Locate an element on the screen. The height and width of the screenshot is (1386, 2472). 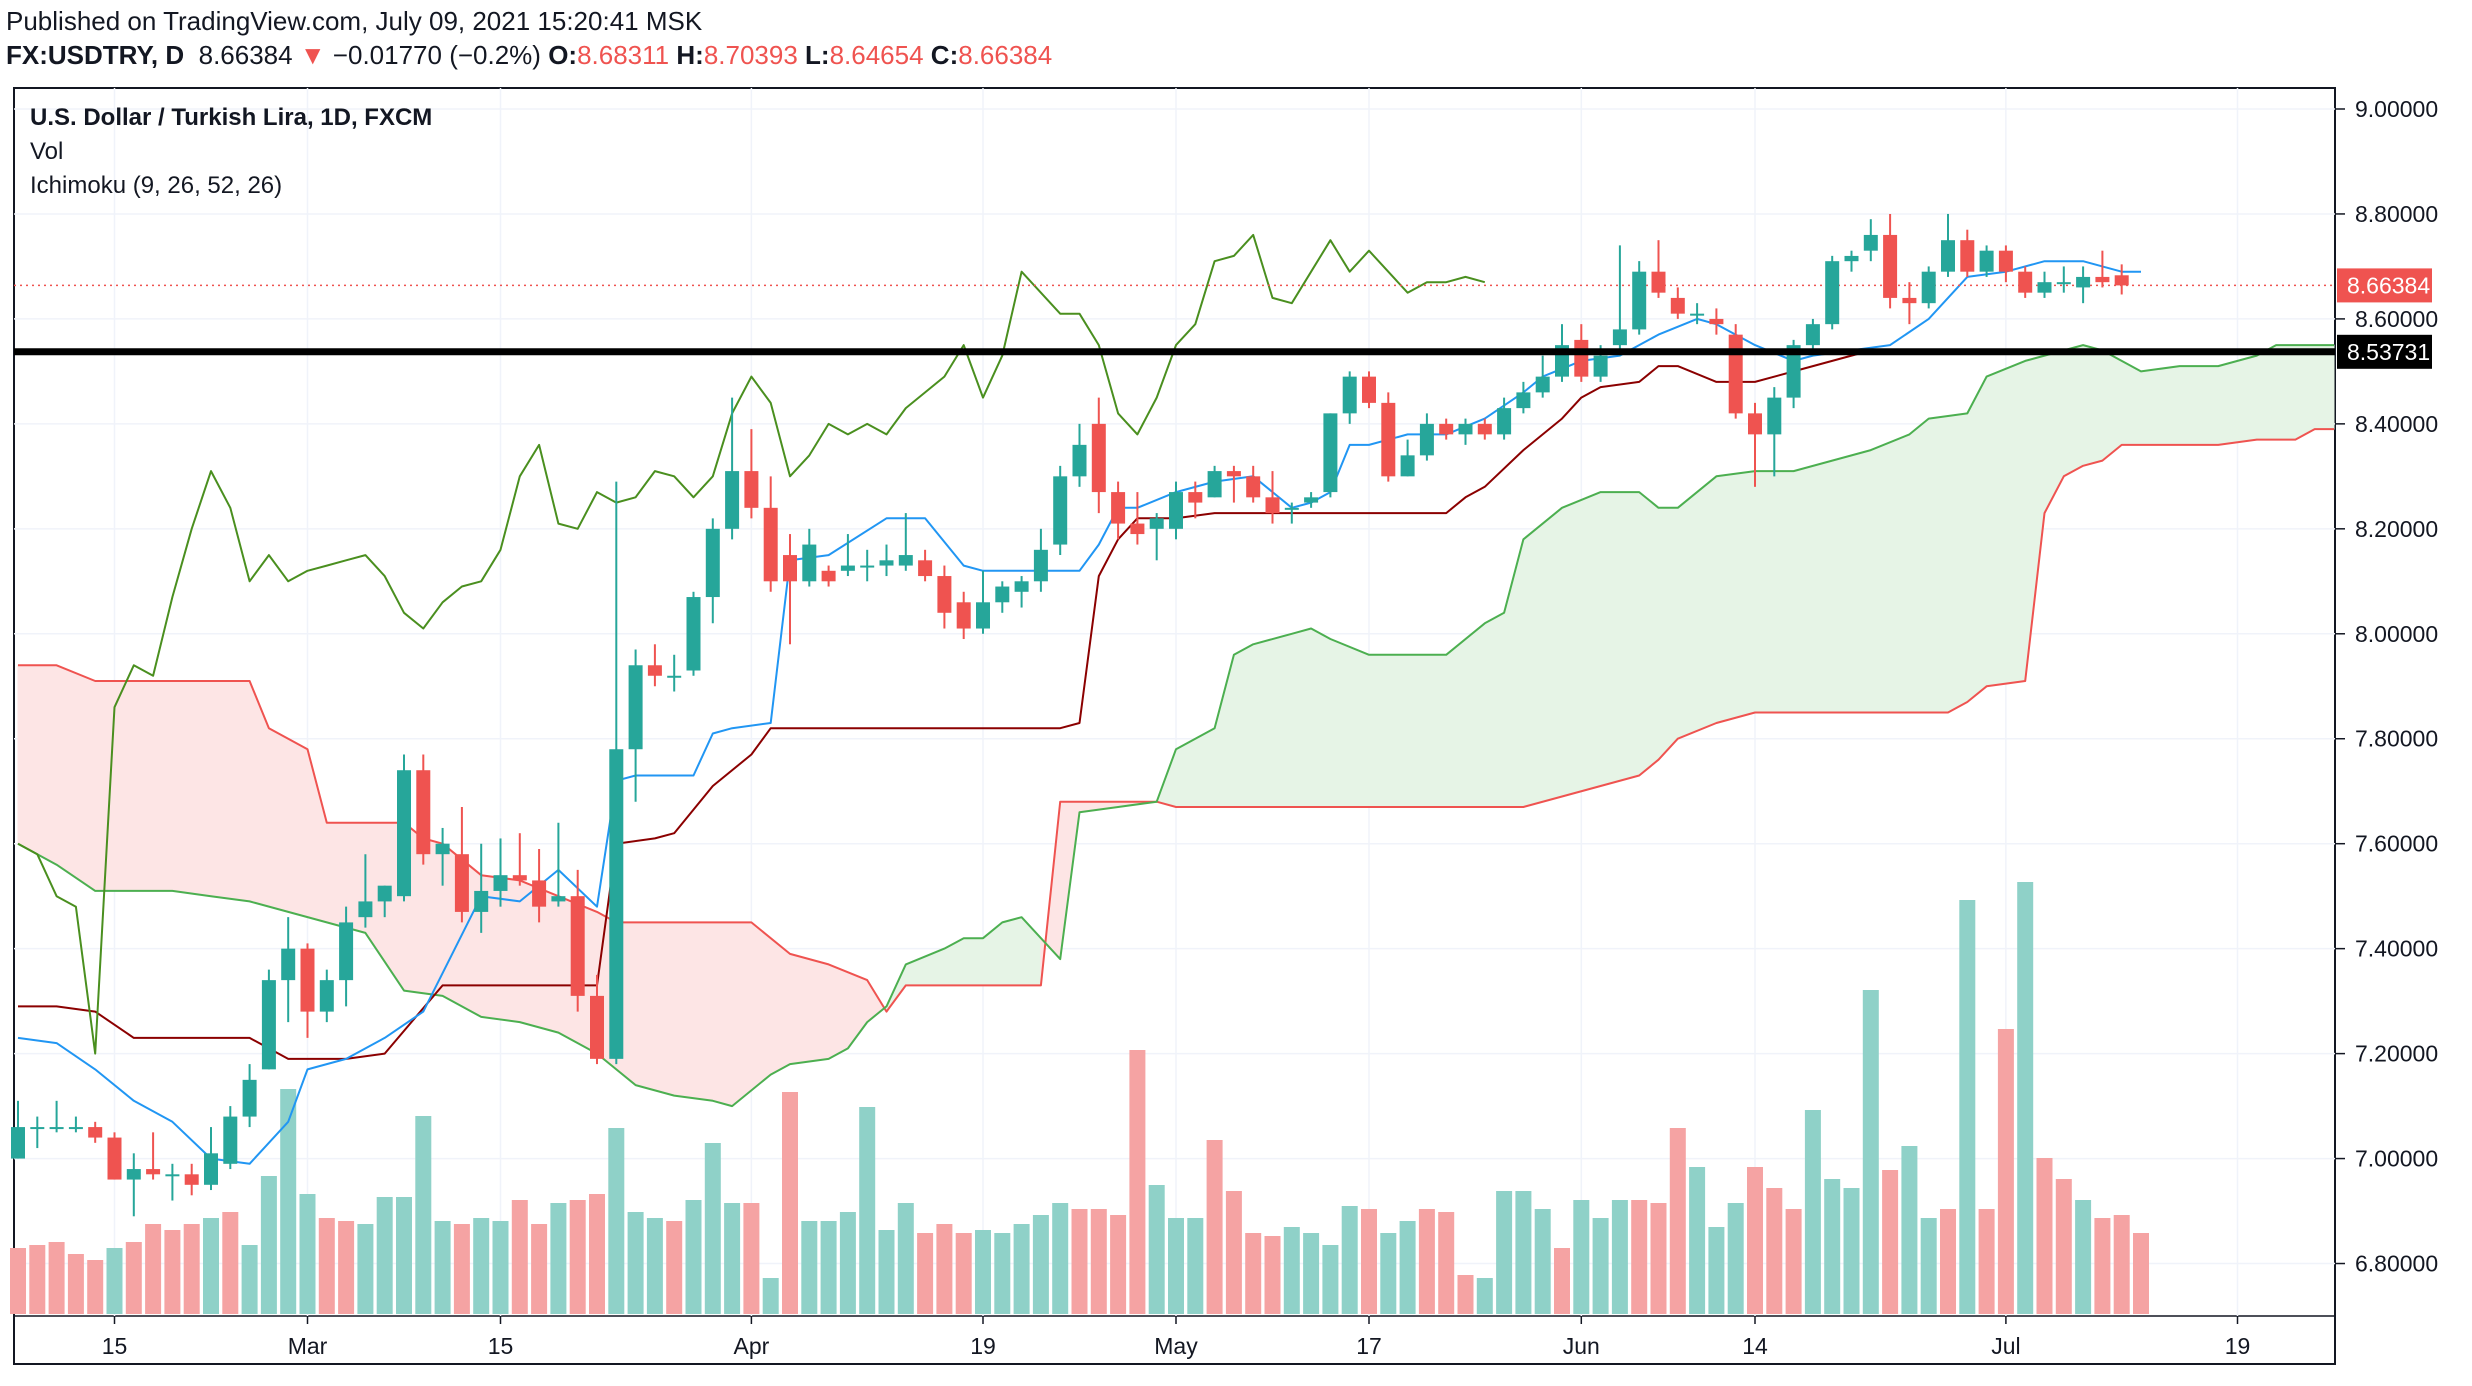
open-value: 8.68311 is located at coordinates (623, 55).